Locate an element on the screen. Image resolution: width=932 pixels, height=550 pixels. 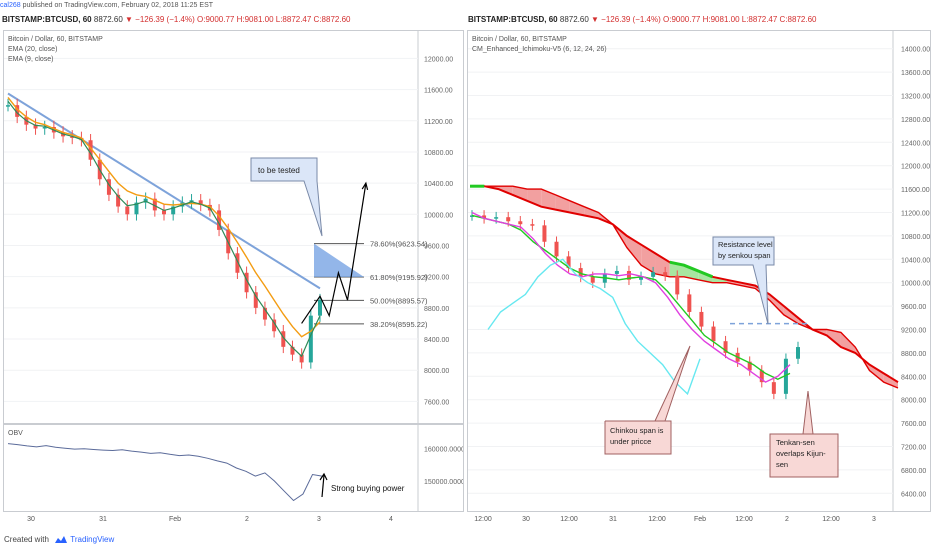
fib-level-label: 50.00%(8895.57) is located at coordinates (399, 300).